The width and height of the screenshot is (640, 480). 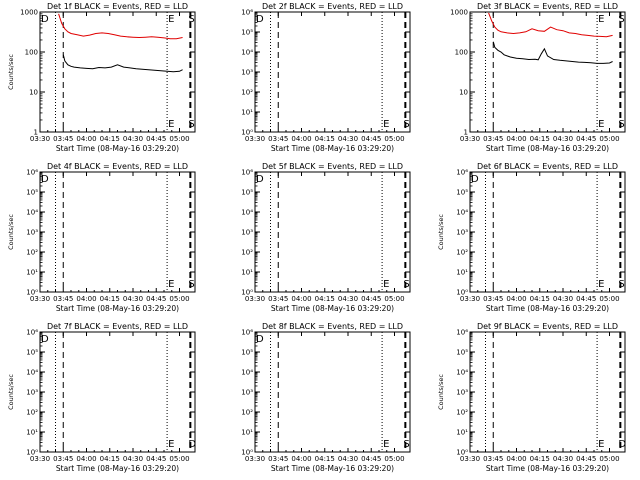 I want to click on panel-title: Det 9f BLACK = Events, RED = LLD, so click(x=547, y=326).